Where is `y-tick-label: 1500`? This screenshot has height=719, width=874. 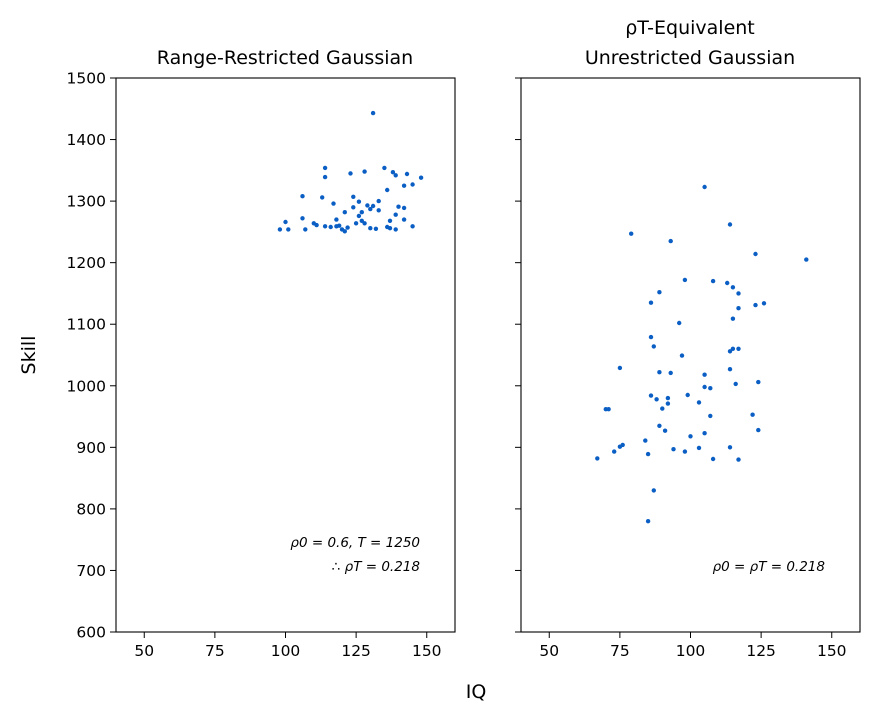 y-tick-label: 1500 is located at coordinates (86, 79).